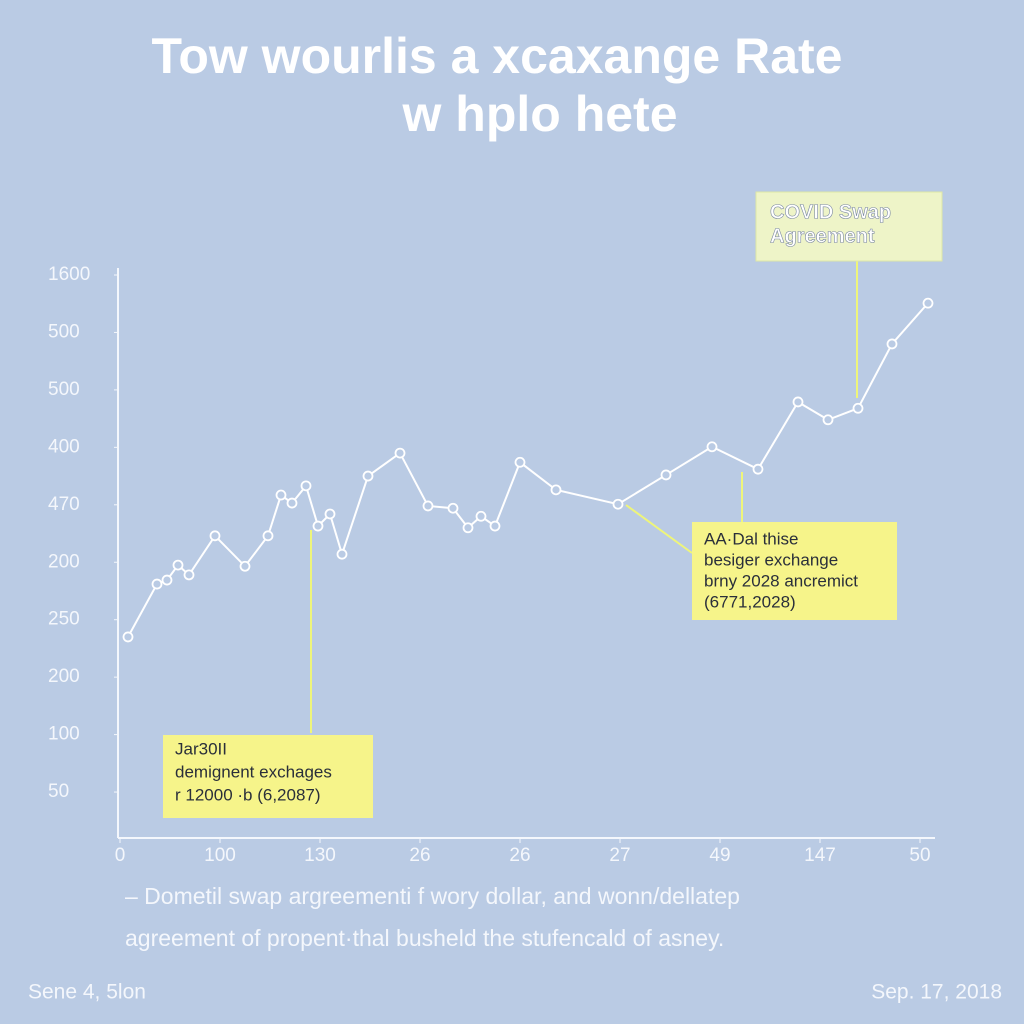 The width and height of the screenshot is (1024, 1024). I want to click on y-tick-label: 100, so click(64, 734).